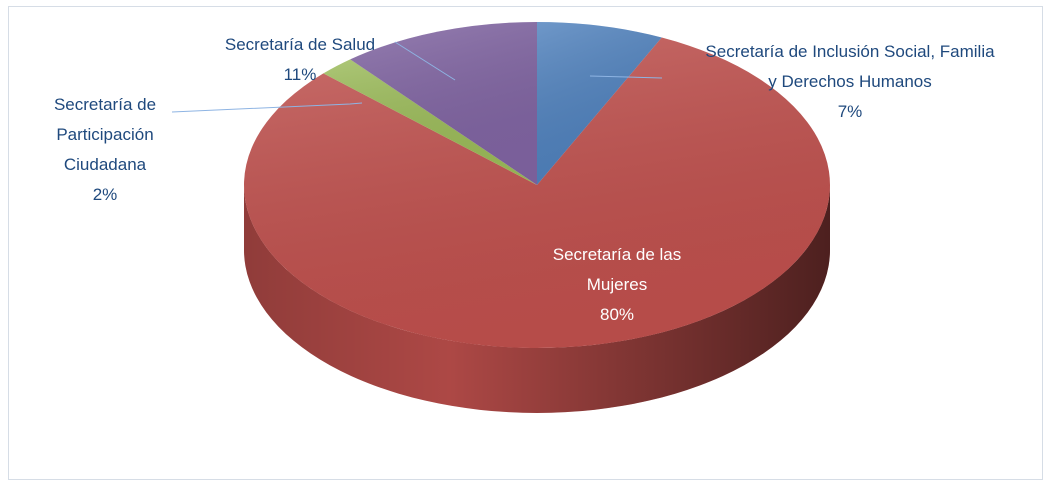  Describe the element at coordinates (105, 194) in the screenshot. I see `value-label: 2%` at that location.